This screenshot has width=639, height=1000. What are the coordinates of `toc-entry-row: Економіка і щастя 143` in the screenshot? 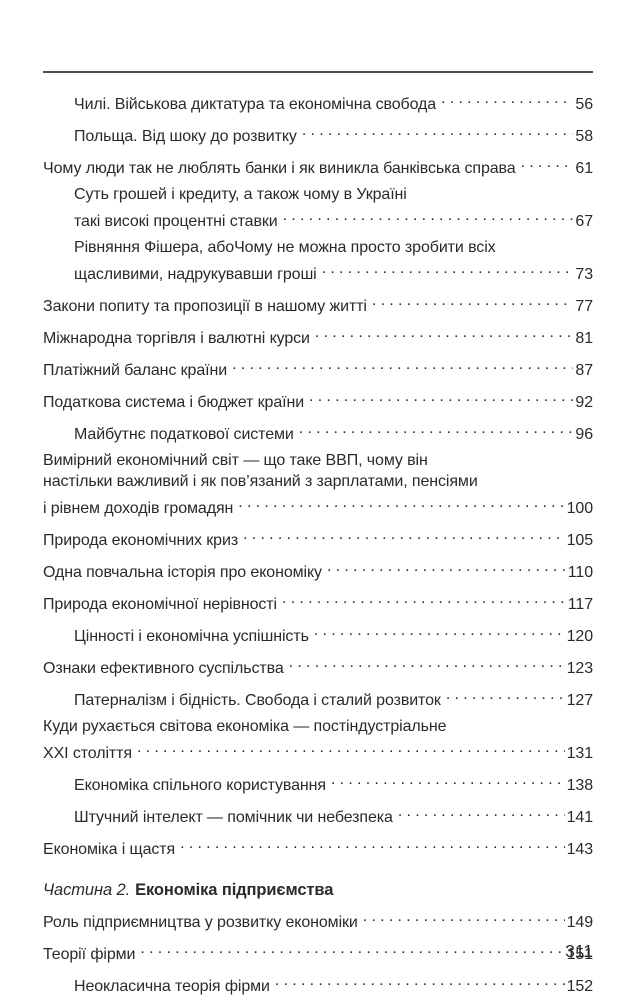 It's located at (318, 846).